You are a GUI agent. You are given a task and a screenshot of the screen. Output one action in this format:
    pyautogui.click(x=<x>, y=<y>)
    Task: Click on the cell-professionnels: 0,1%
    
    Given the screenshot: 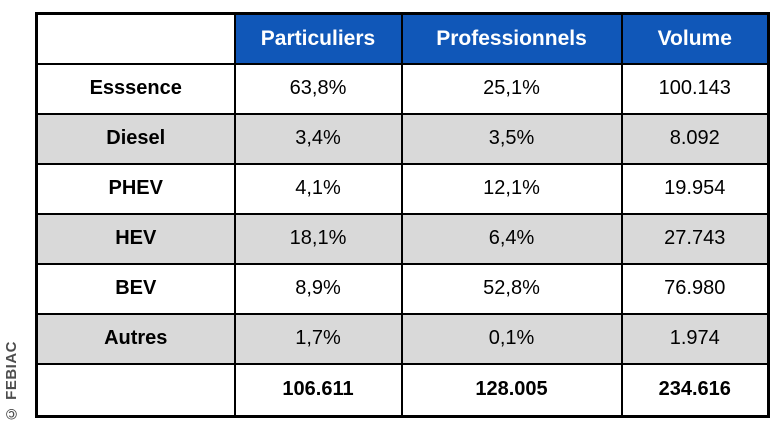 What is the action you would take?
    pyautogui.click(x=511, y=338)
    